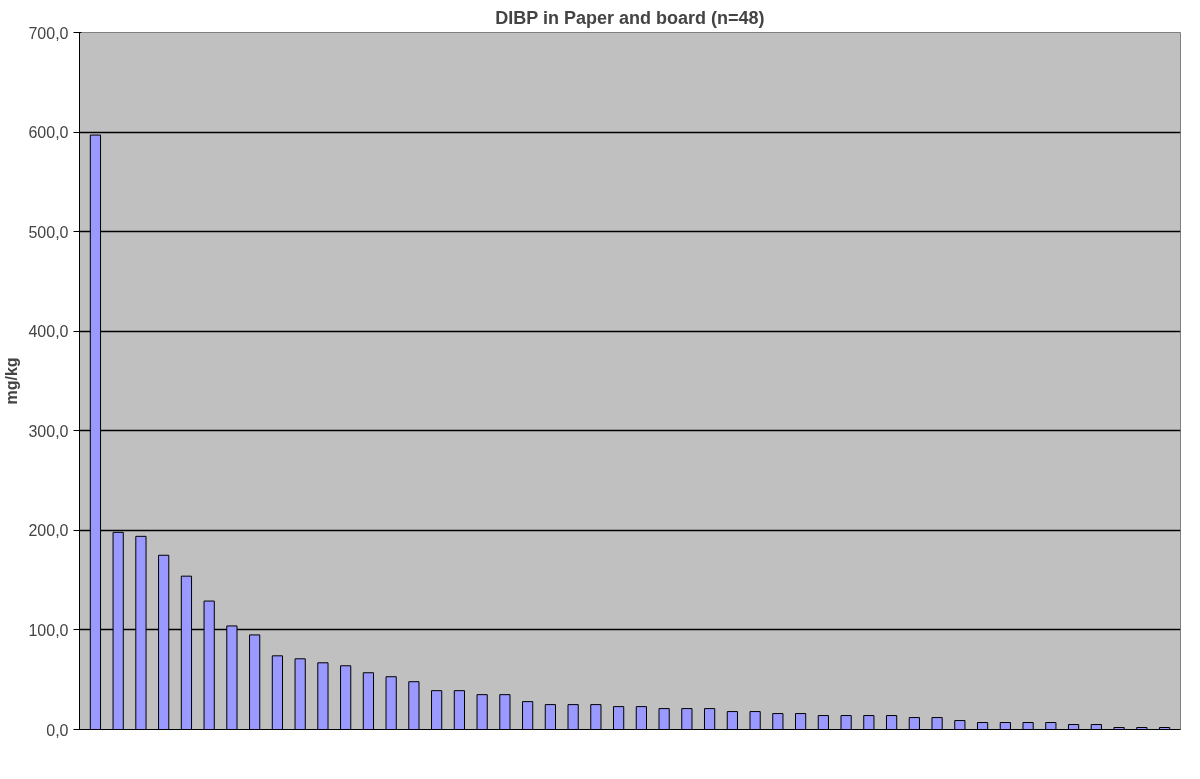 The width and height of the screenshot is (1200, 779). Describe the element at coordinates (12, 381) in the screenshot. I see `y-axis-title: mg/kg` at that location.